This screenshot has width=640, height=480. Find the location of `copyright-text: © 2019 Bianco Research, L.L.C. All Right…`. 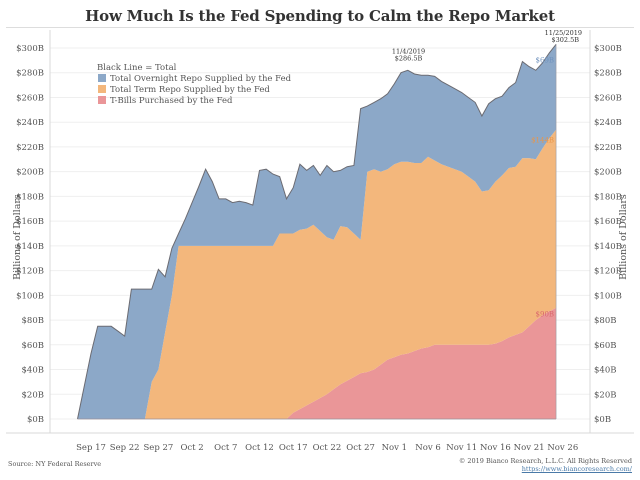

copyright-text: © 2019 Bianco Research, L.L.C. All Right… is located at coordinates (545, 461).